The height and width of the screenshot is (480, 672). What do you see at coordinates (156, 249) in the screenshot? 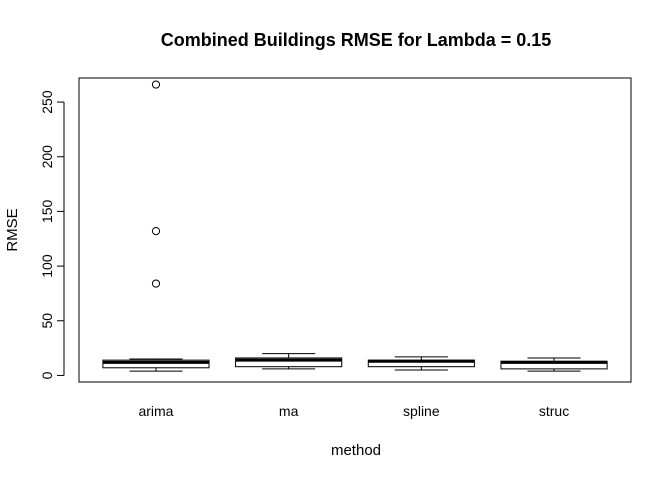
I see `box-arima: arima` at bounding box center [156, 249].